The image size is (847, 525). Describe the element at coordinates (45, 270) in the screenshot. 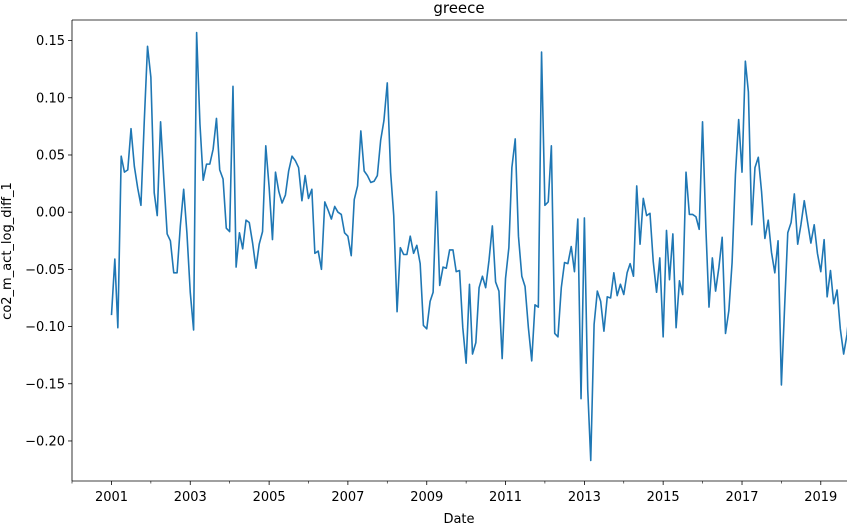

I see `y-tick-label: −0.05` at that location.